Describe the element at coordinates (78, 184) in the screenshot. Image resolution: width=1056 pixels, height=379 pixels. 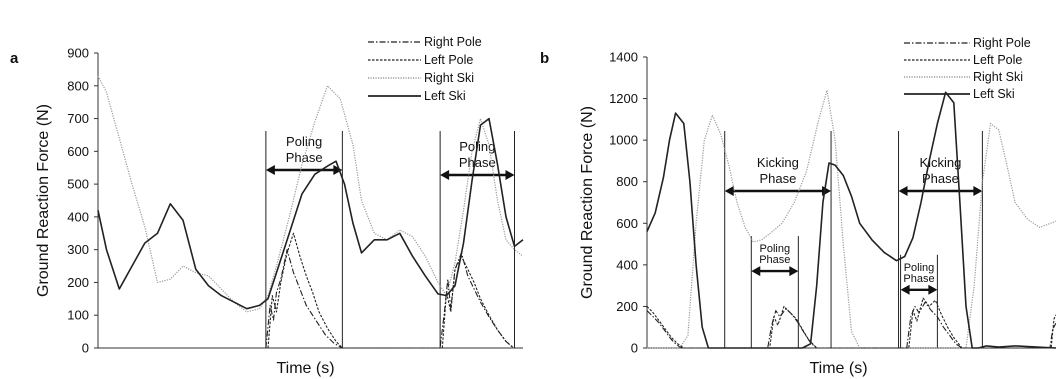
I see `y-tick-label: 500` at that location.